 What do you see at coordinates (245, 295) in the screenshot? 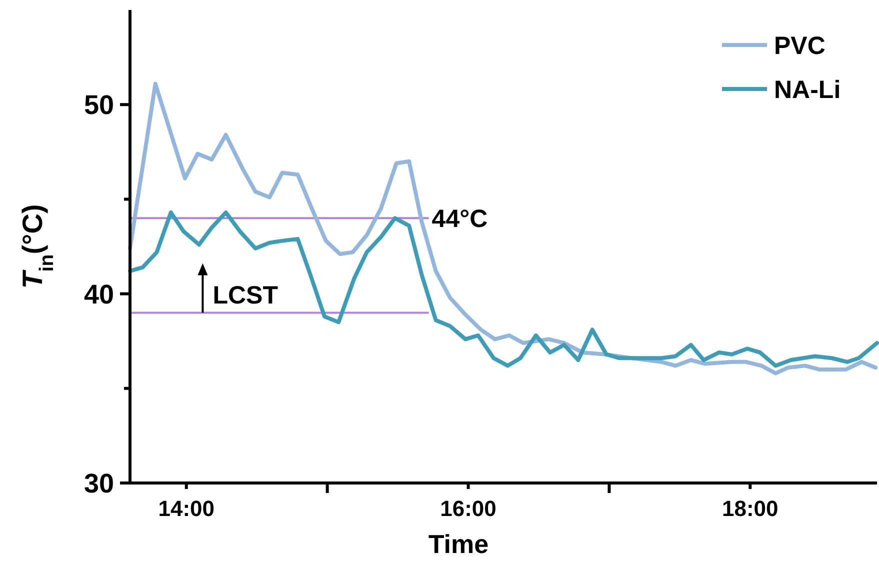
I see `annotation: LCST` at bounding box center [245, 295].